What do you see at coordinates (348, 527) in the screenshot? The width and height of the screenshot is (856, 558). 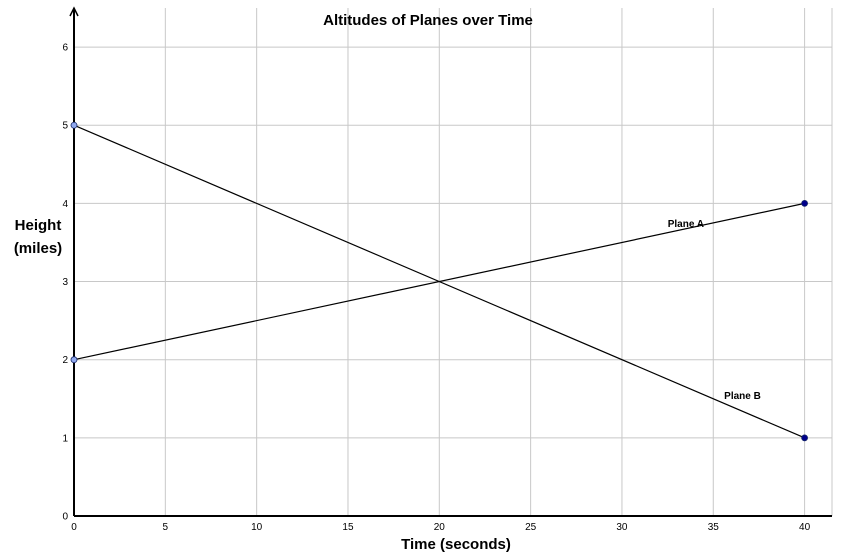 I see `x-tick-label: 15` at bounding box center [348, 527].